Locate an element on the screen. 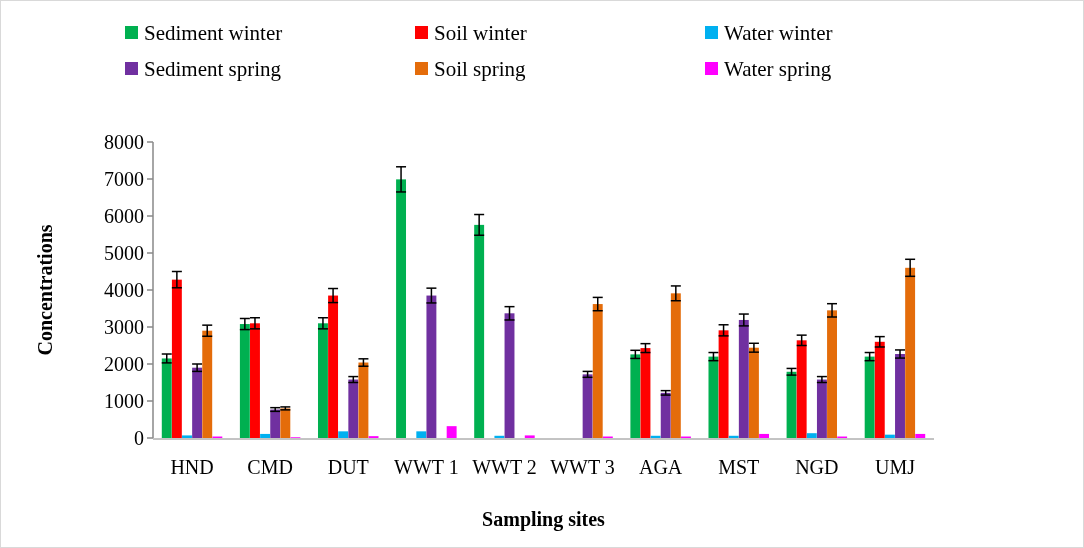 The height and width of the screenshot is (548, 1084). x-tick-label: WWT 3 is located at coordinates (582, 467).